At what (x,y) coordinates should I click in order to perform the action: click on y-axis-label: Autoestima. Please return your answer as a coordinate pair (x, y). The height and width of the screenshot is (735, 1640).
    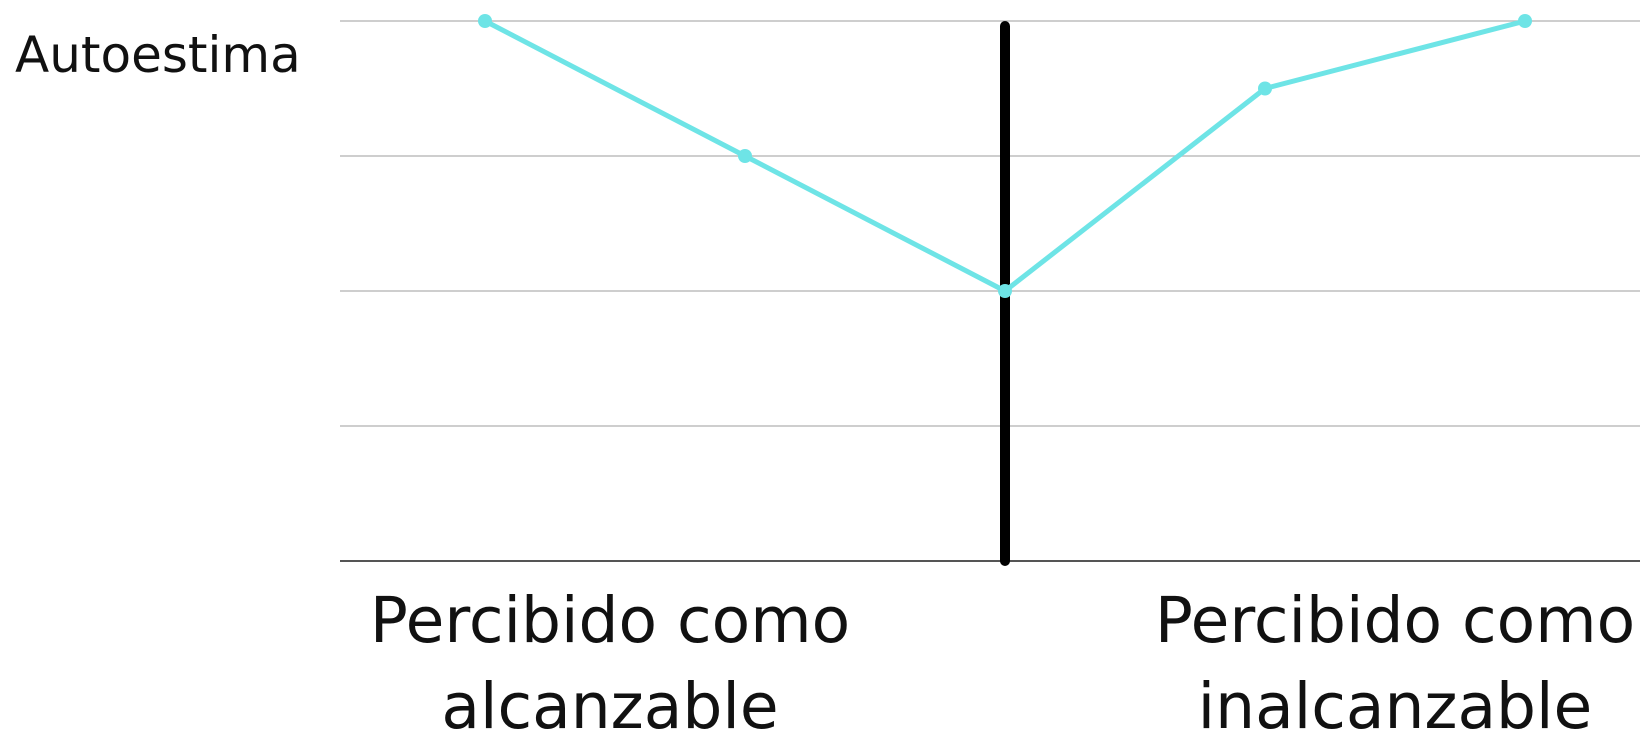
    Looking at the image, I should click on (158, 55).